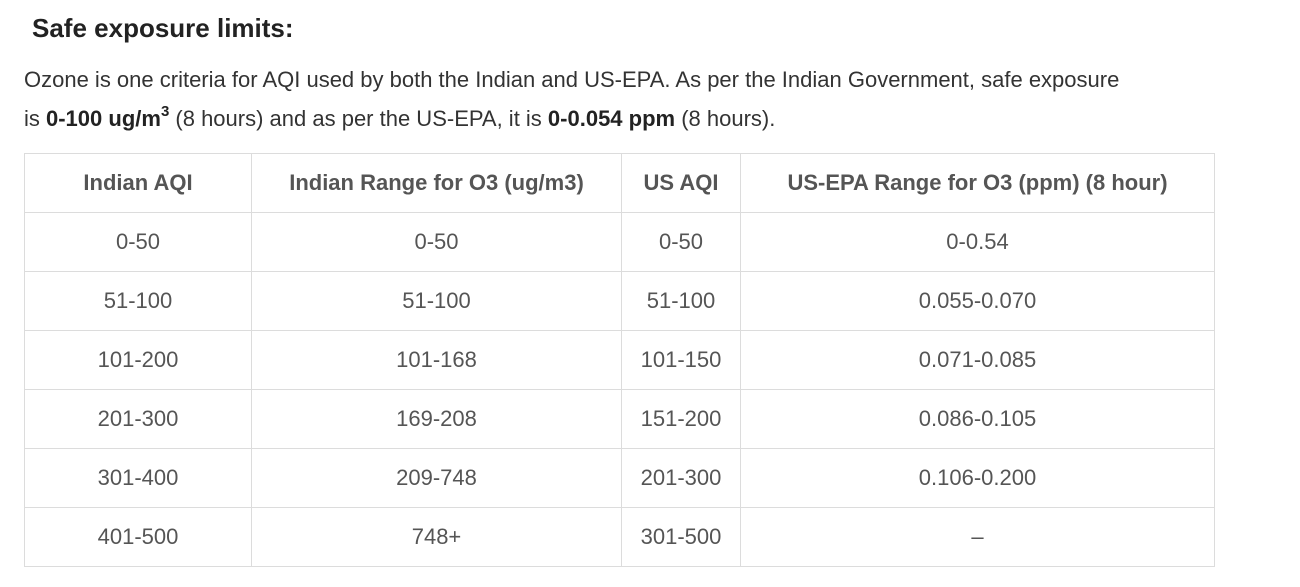 This screenshot has height=587, width=1300. I want to click on table-cell: 0.055-0.070, so click(977, 301).